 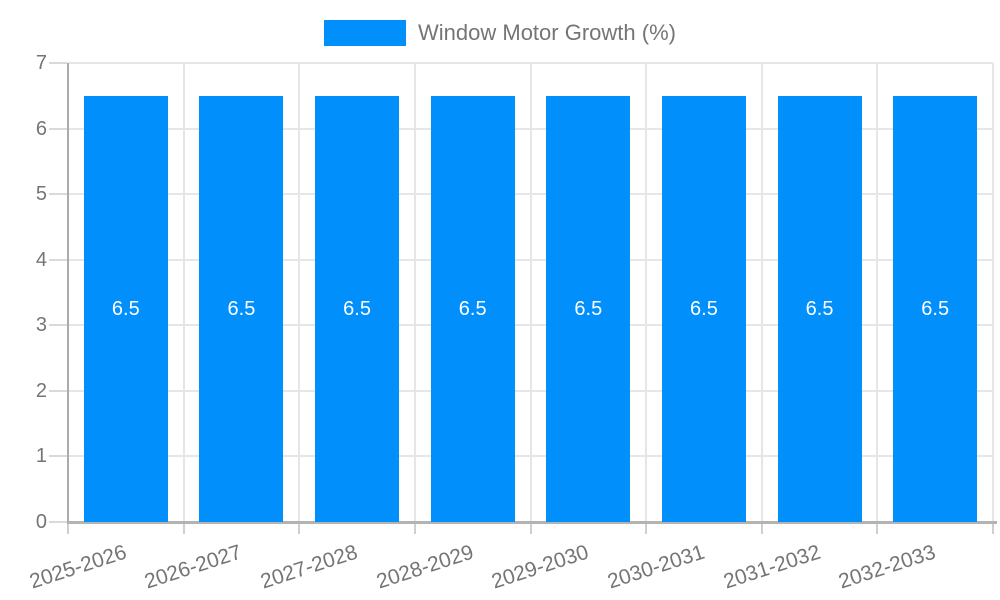 I want to click on x-axis-line, so click(x=532, y=522).